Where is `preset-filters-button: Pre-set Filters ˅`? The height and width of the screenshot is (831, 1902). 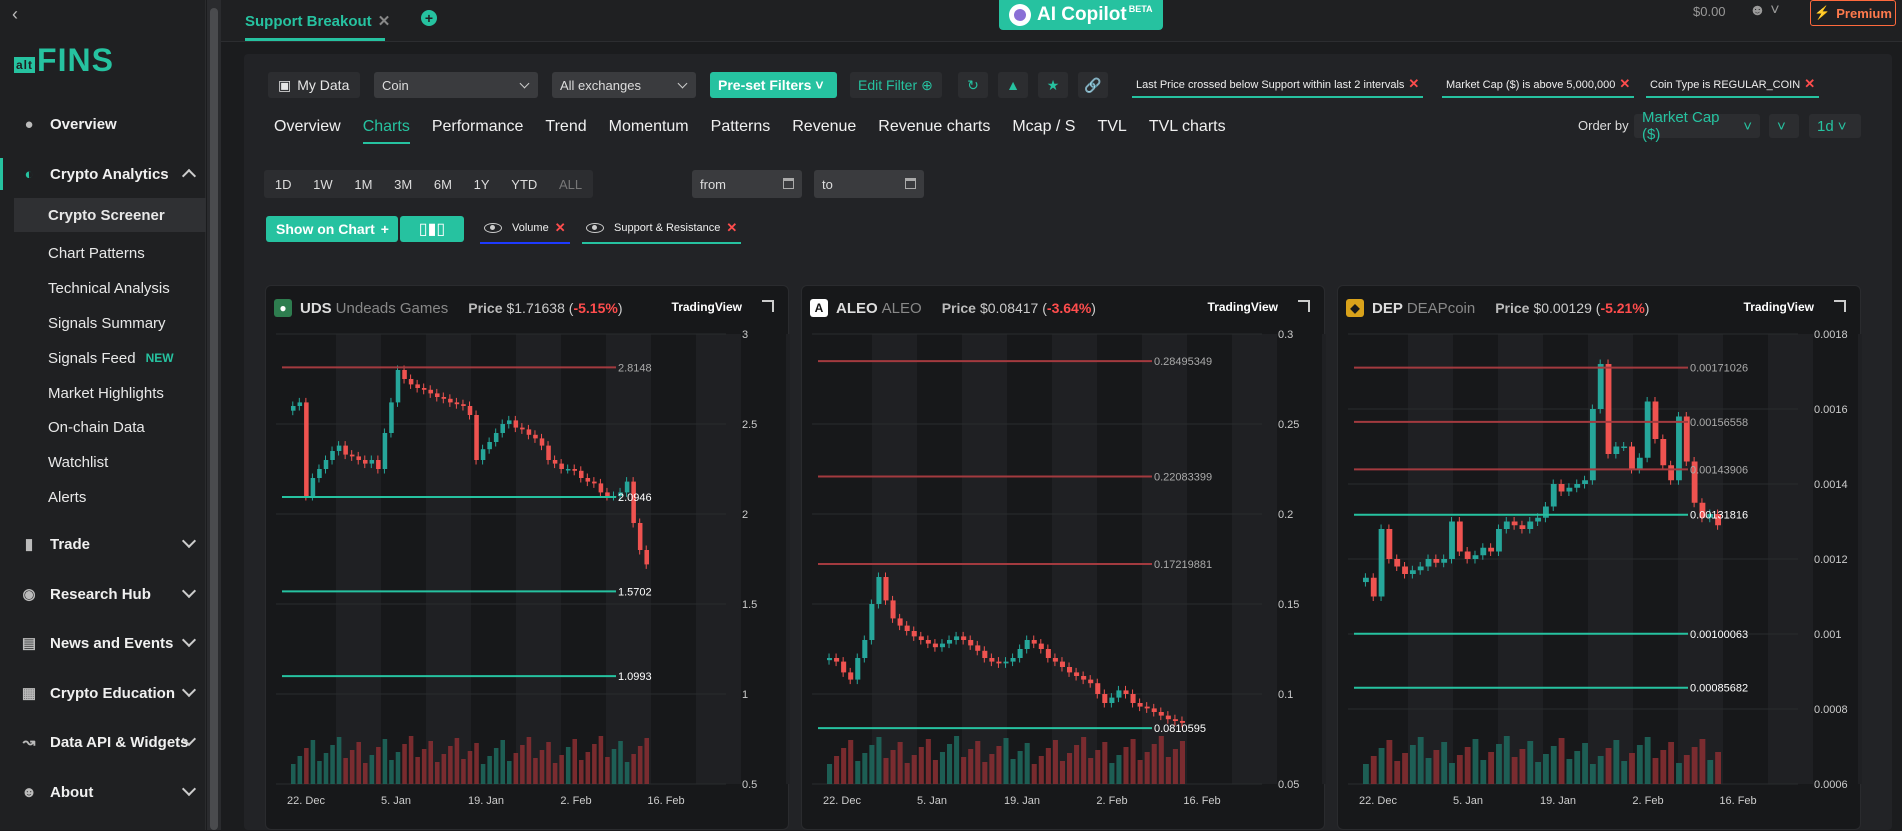
preset-filters-button: Pre-set Filters ˅ is located at coordinates (773, 85).